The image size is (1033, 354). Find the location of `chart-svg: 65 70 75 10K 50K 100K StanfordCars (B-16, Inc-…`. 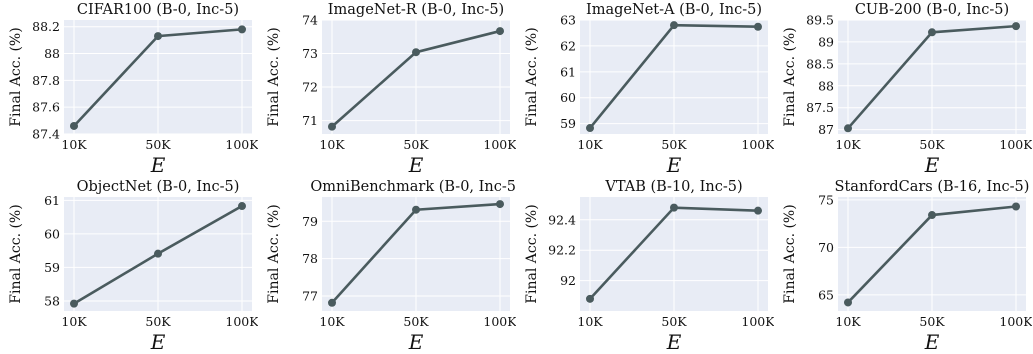

chart-svg: 65 70 75 10K 50K 100K StanfordCars (B-16, Inc-… is located at coordinates (907, 266).